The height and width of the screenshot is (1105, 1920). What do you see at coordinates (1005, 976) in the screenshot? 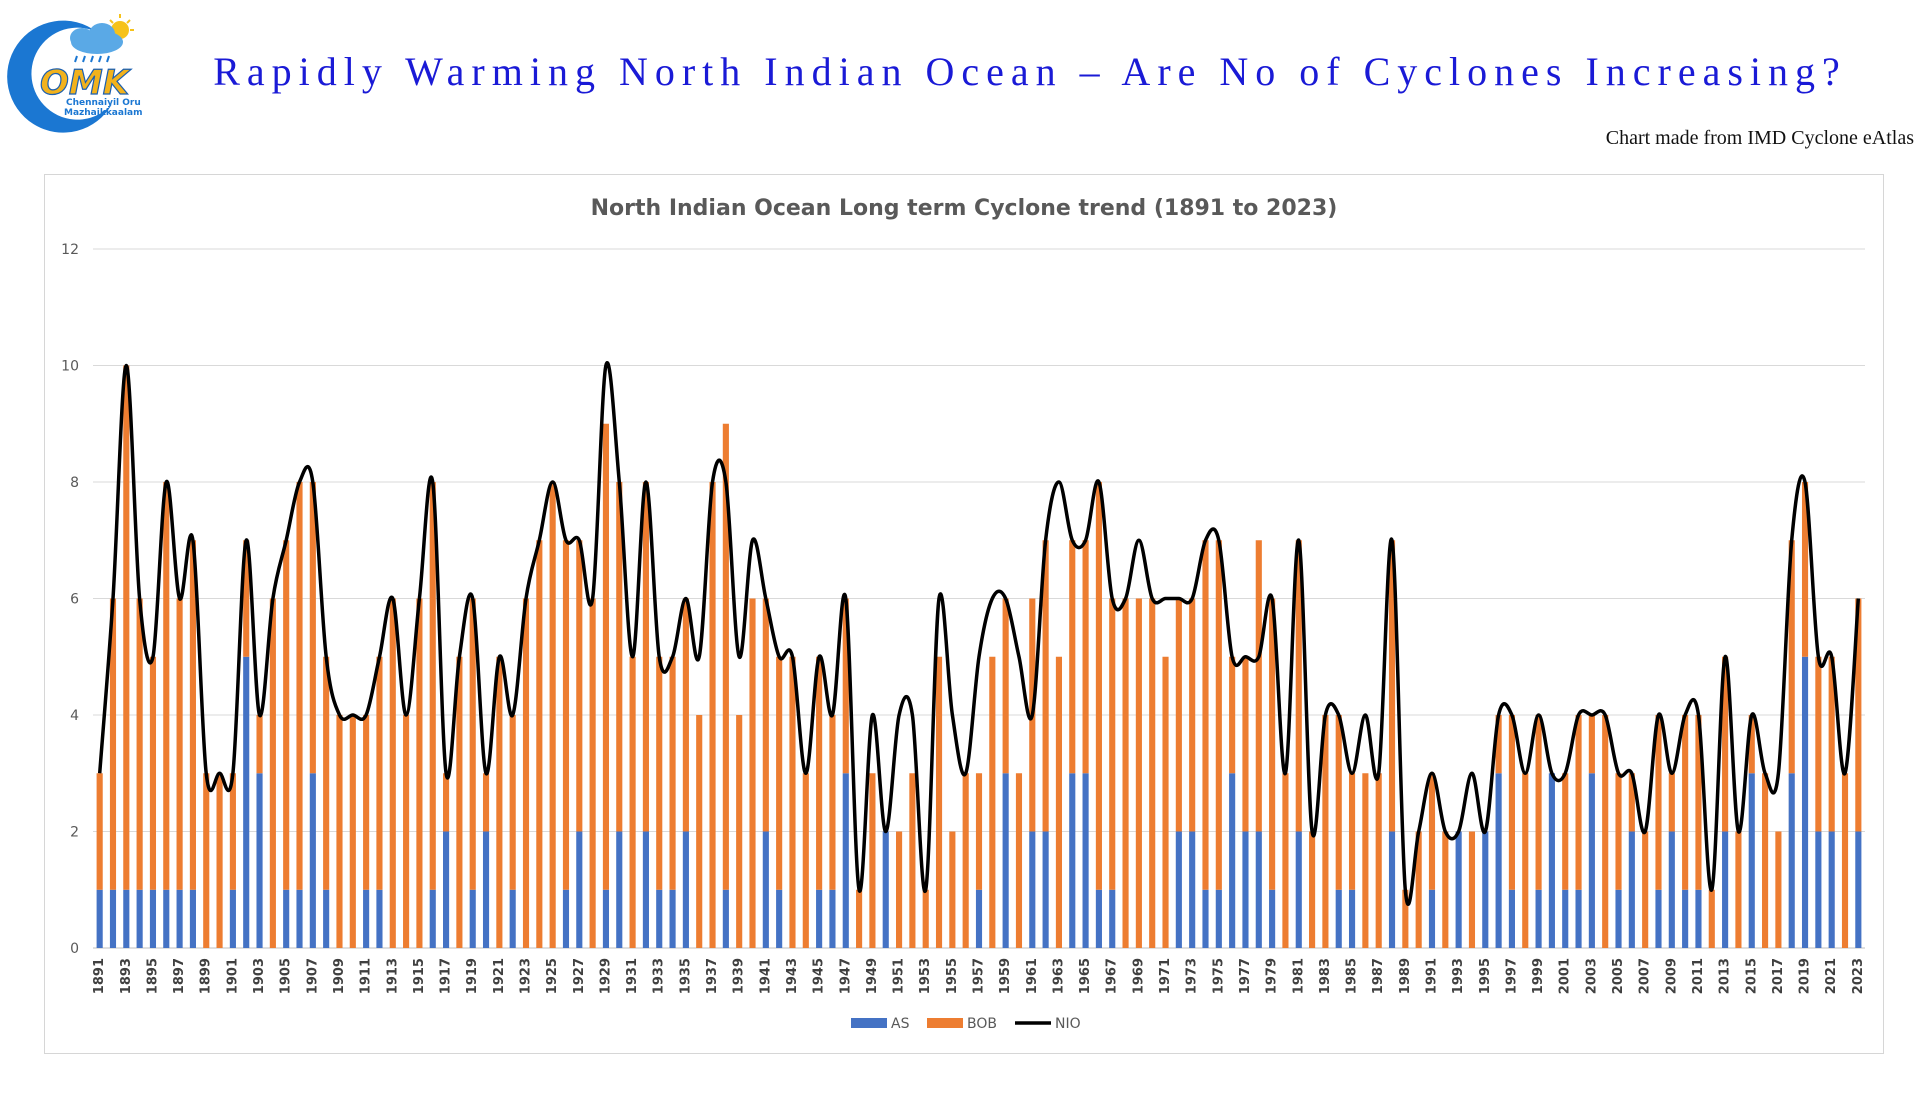
I see `x-tick-label: 1959` at bounding box center [1005, 976].